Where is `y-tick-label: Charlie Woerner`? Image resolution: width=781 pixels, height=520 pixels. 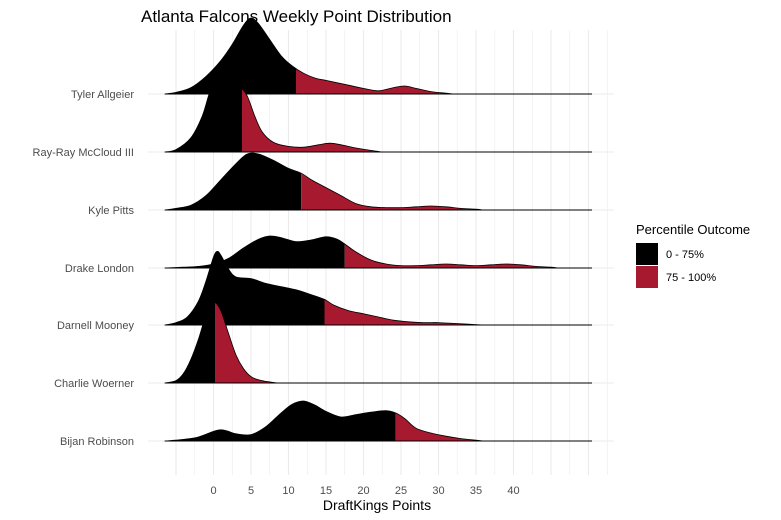
y-tick-label: Charlie Woerner is located at coordinates (94, 384).